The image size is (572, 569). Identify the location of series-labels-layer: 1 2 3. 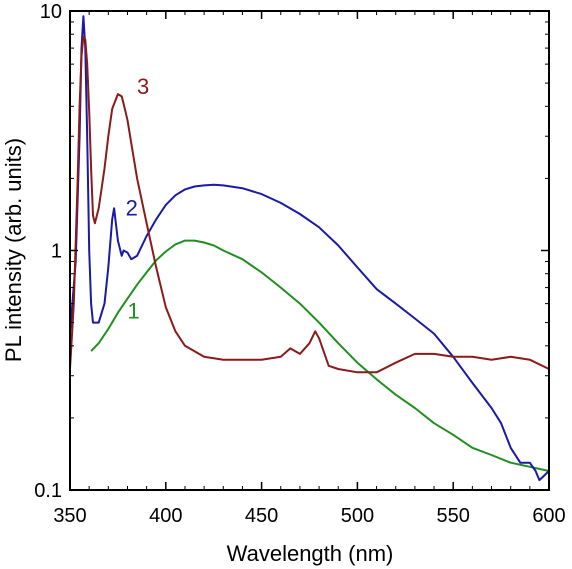
(138, 198).